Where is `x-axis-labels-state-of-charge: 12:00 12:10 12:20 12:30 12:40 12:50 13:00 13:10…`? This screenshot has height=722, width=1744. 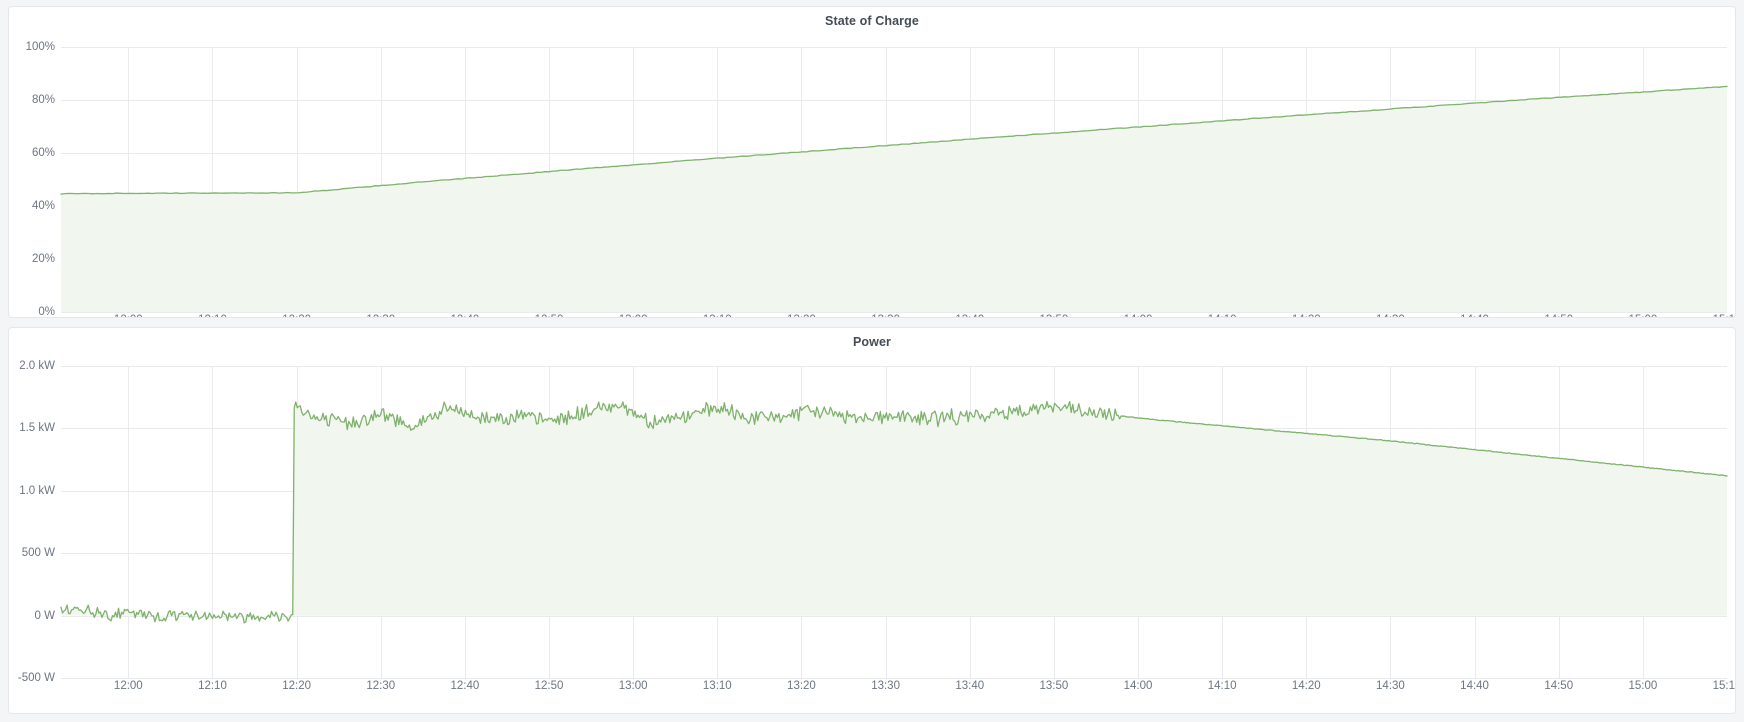 x-axis-labels-state-of-charge: 12:00 12:10 12:20 12:30 12:40 12:50 13:00 13:10… is located at coordinates (898, 315).